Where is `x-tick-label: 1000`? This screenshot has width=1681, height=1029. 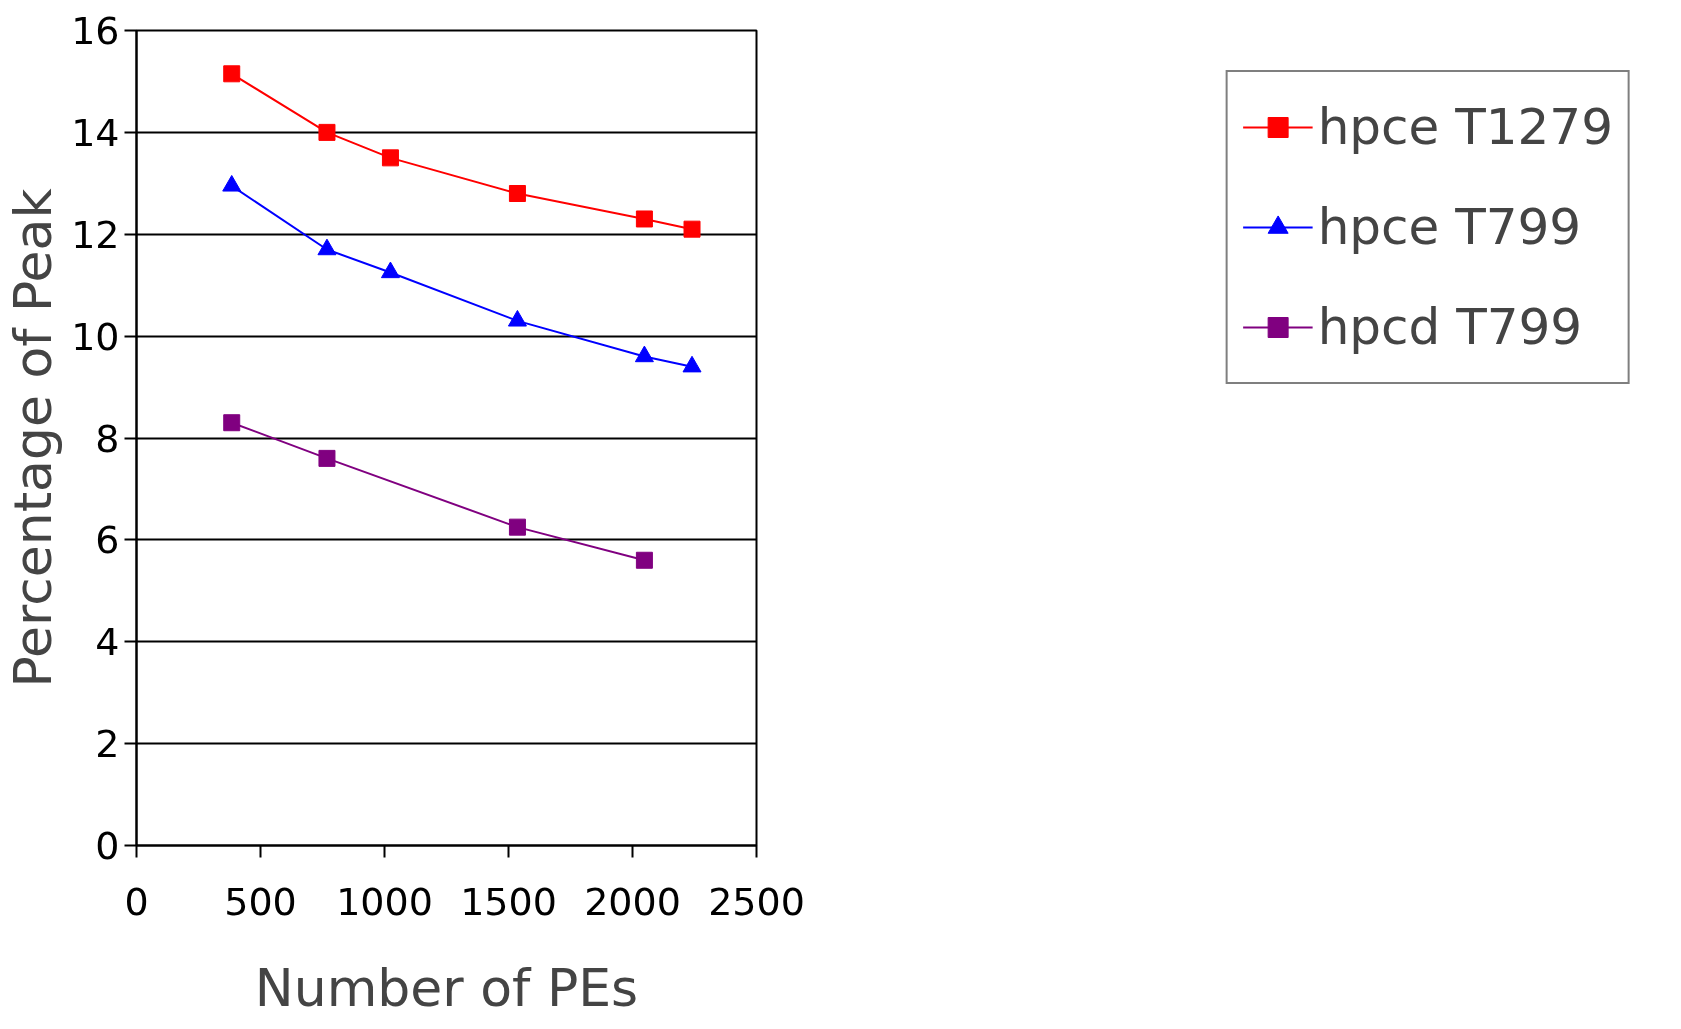
x-tick-label: 1000 is located at coordinates (384, 901).